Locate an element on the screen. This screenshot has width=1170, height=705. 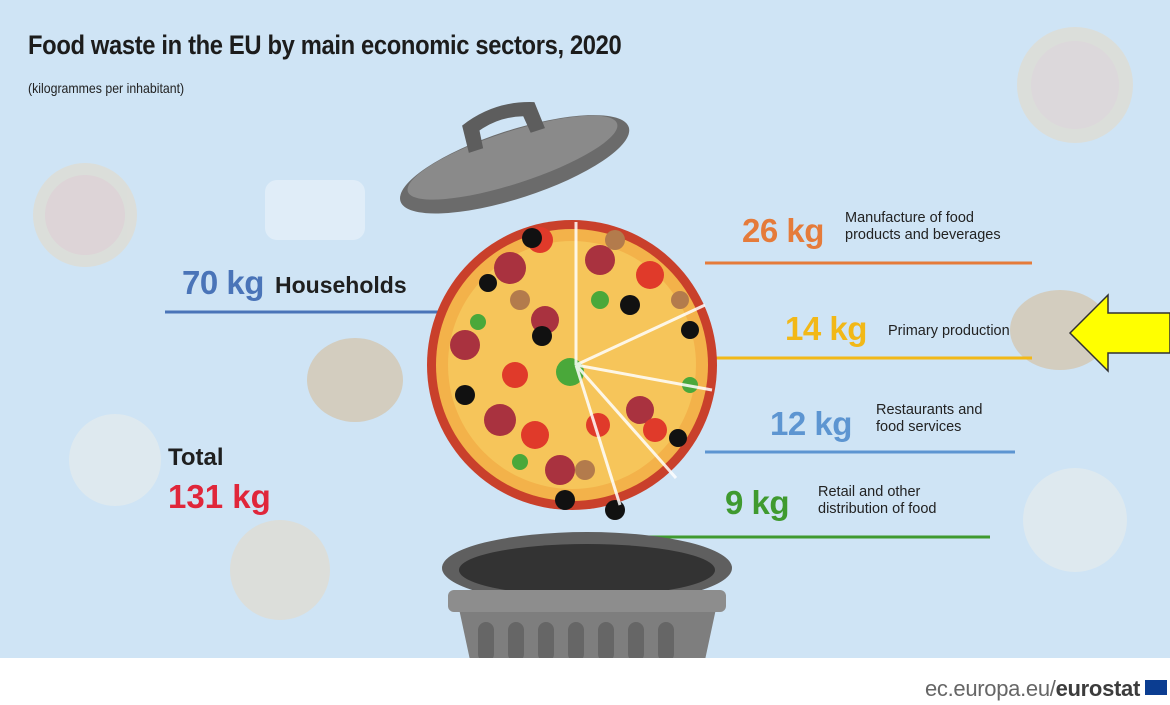
chart-subtitle: (kilogrammes per inhabitant) is located at coordinates (106, 88).